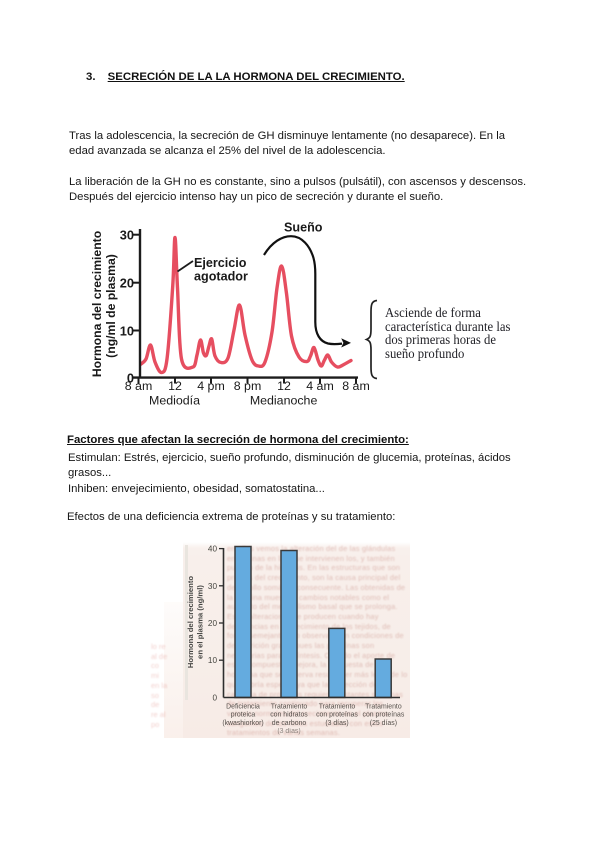 This screenshot has width=600, height=848. I want to click on svg-text: Sueño, so click(303, 228).